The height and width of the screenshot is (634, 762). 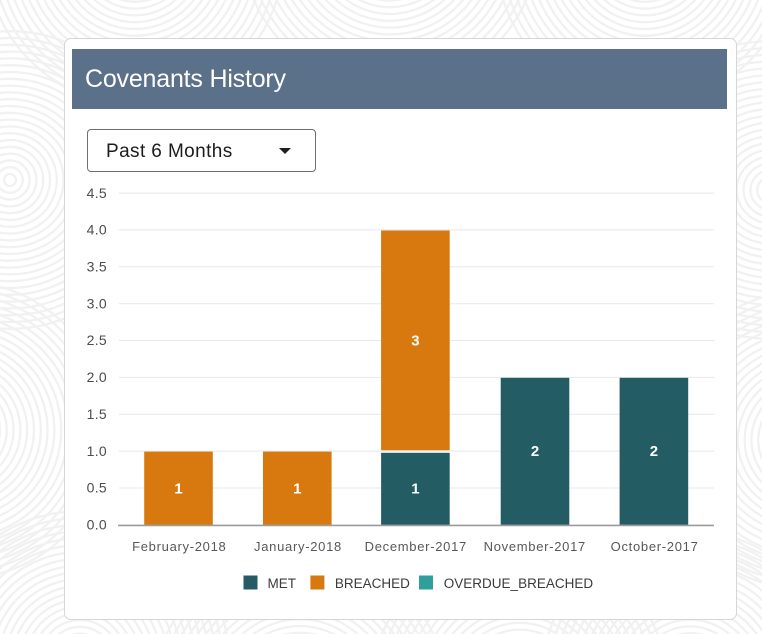 What do you see at coordinates (97, 414) in the screenshot?
I see `svg-text: 1.5` at bounding box center [97, 414].